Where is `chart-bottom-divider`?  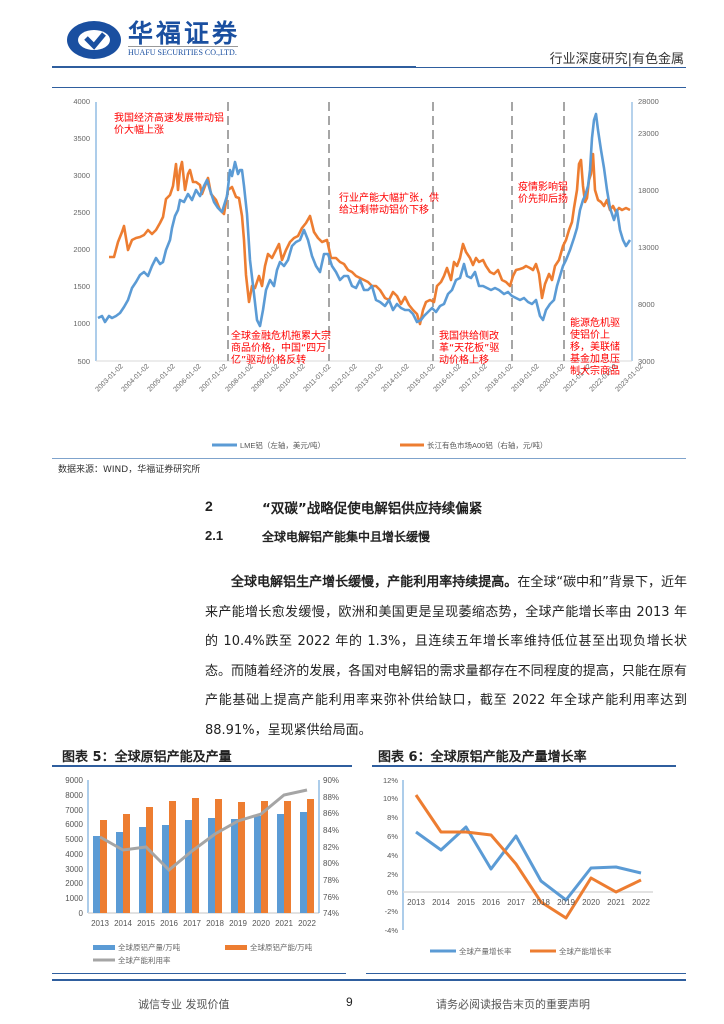 chart-bottom-divider is located at coordinates (369, 458).